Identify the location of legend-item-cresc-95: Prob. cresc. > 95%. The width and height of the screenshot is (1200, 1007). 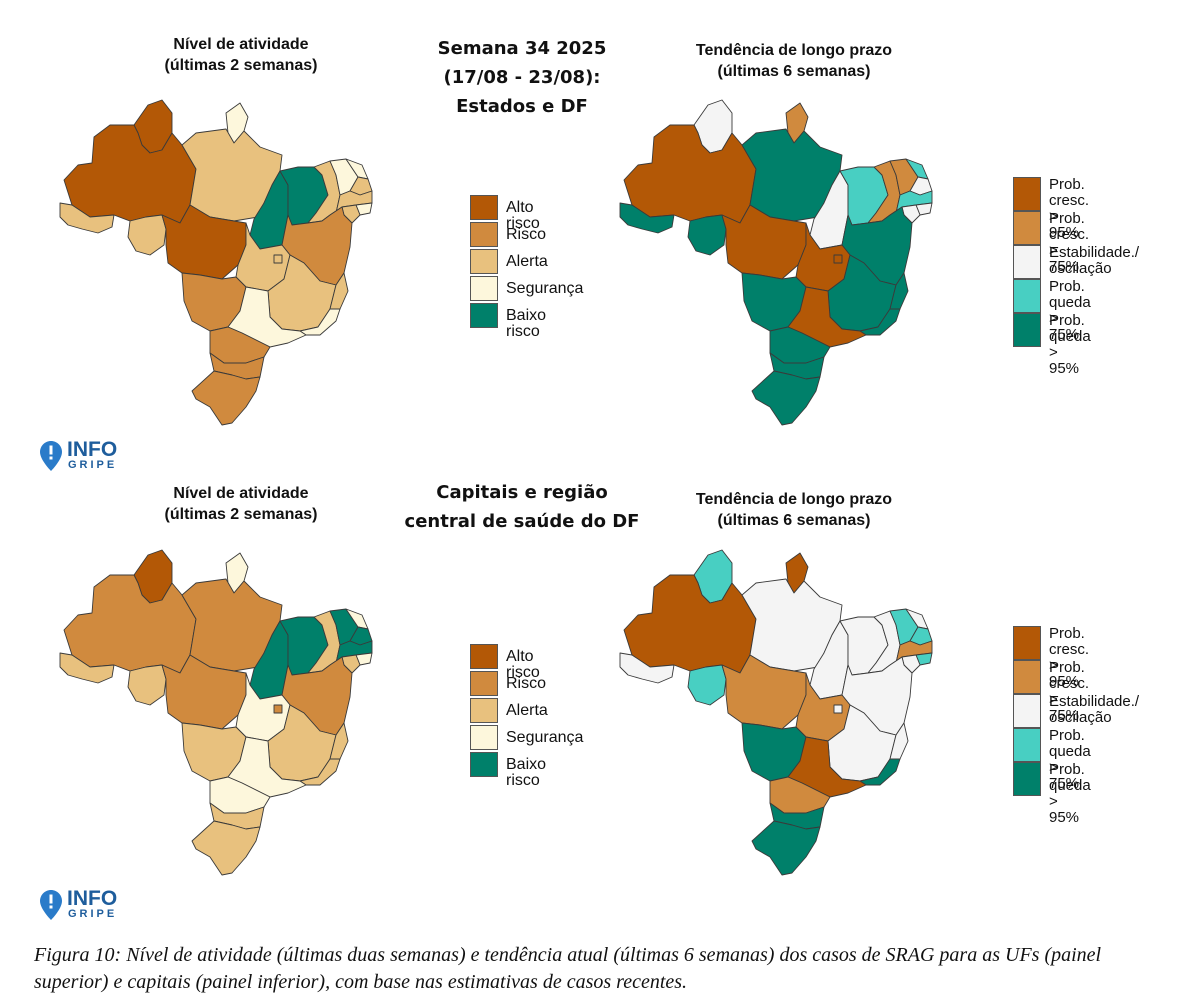
(1051, 658).